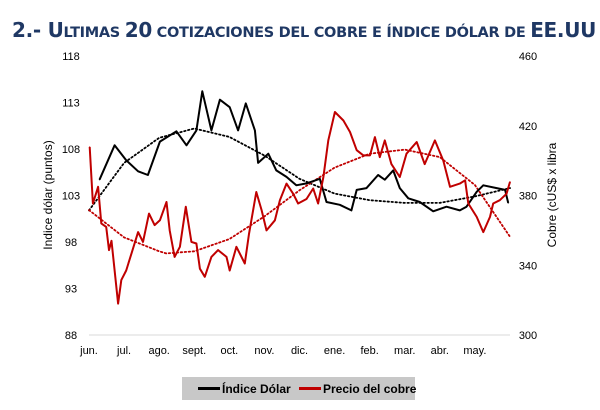  What do you see at coordinates (71, 336) in the screenshot?
I see `y-tick-label: 88` at bounding box center [71, 336].